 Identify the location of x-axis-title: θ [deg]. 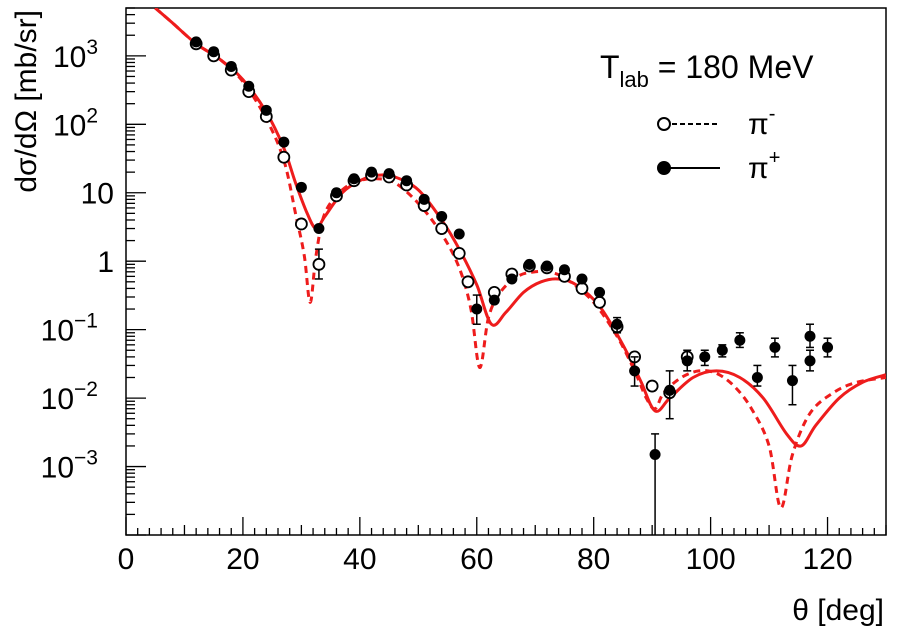
(838, 610).